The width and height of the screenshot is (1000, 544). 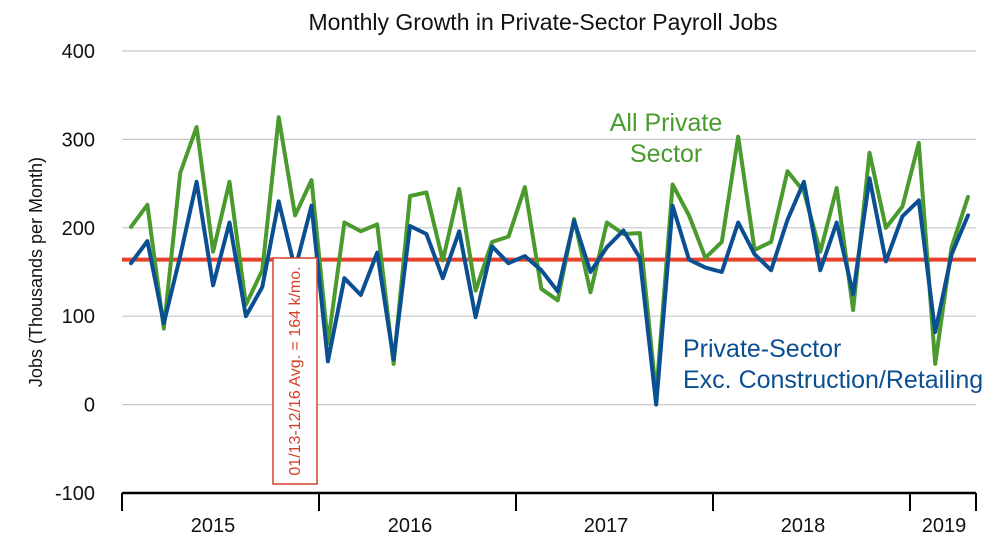 I want to click on annotation-excl-line1: Private-Sector, so click(x=762, y=349).